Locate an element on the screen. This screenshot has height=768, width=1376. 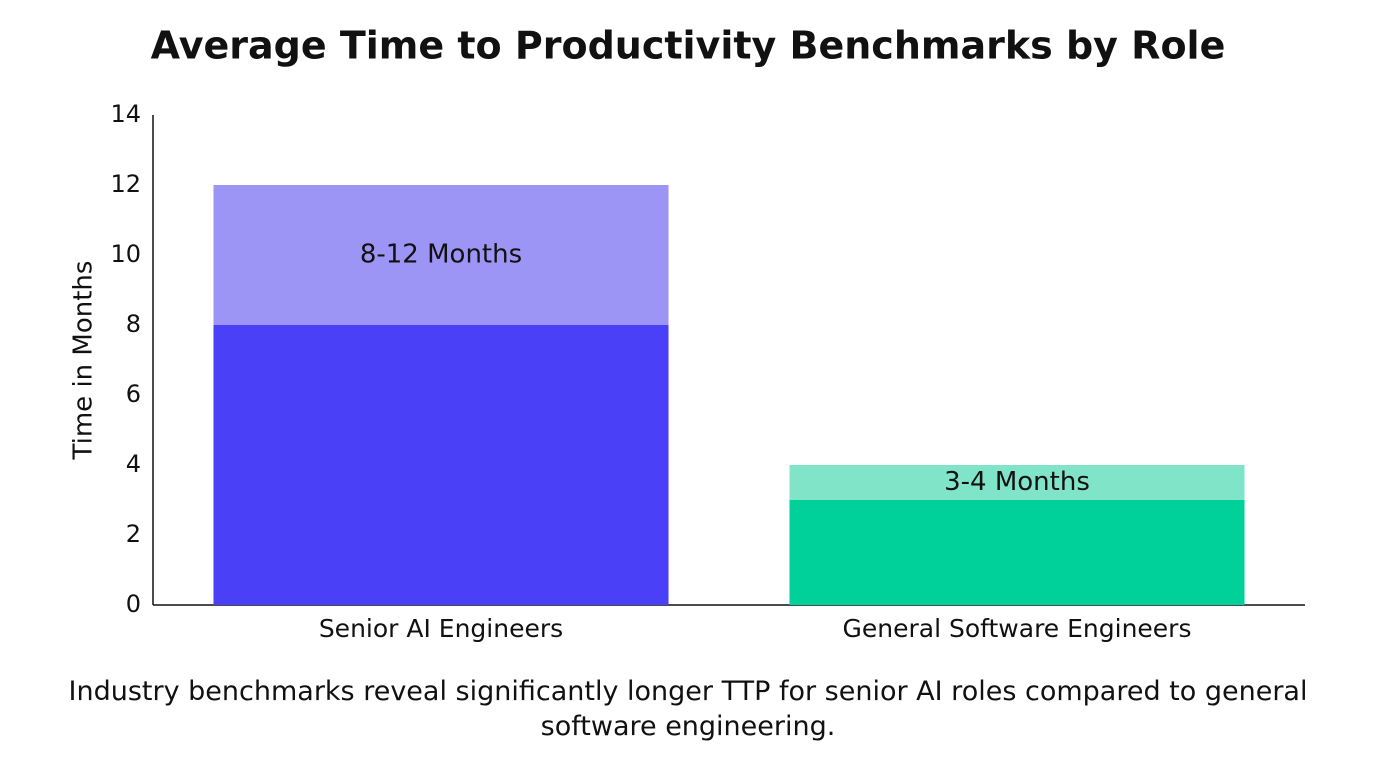
y-tick-label: 0 is located at coordinates (133, 604).